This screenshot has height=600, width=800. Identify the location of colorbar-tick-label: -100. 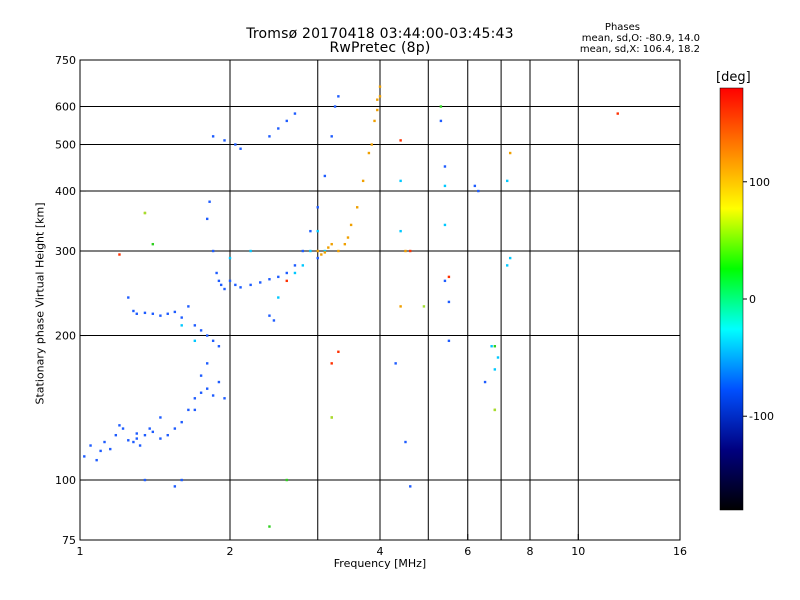
(761, 416).